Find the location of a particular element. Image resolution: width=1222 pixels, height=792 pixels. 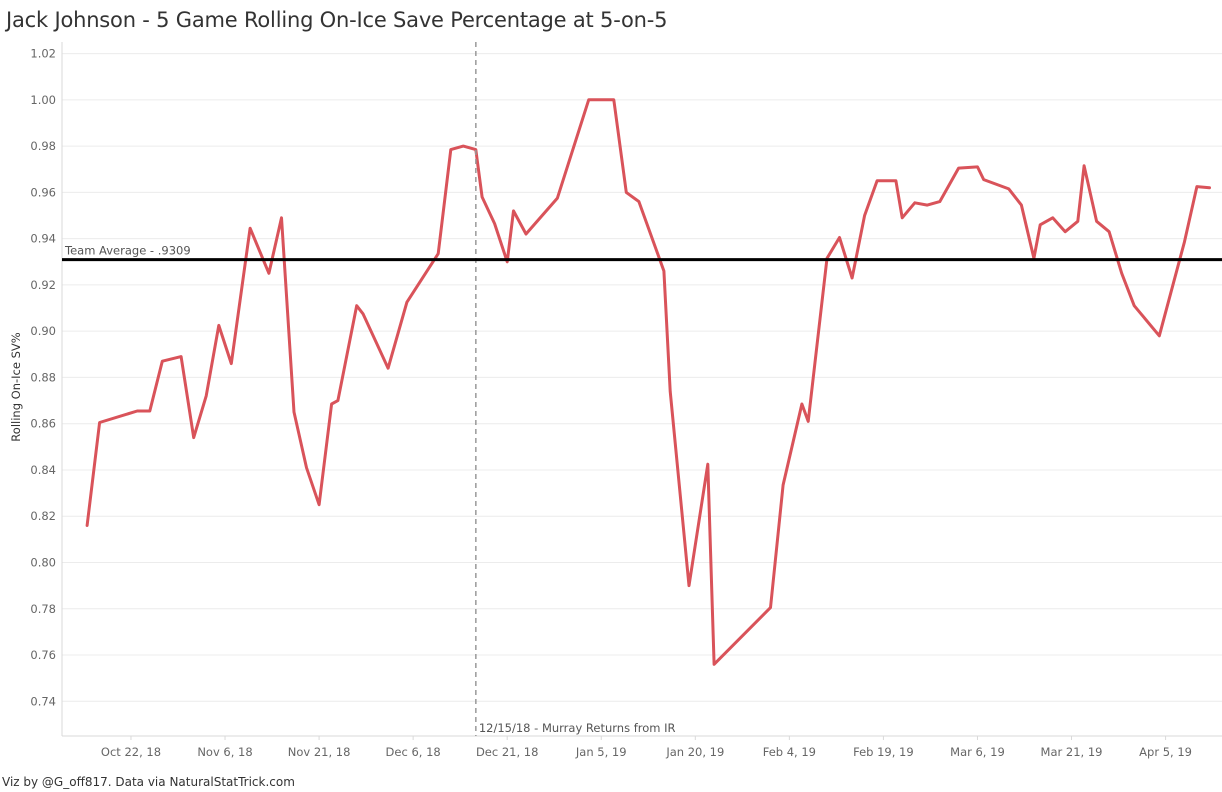

x-tick-label: Mar 21, 19 is located at coordinates (1072, 752).